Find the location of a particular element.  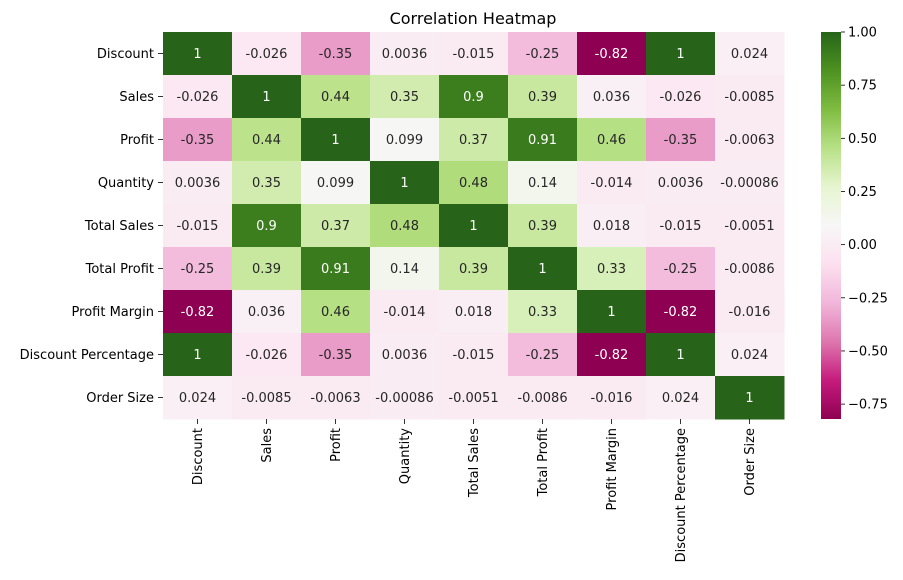

cell-value-label: -0.0051 is located at coordinates (749, 226).